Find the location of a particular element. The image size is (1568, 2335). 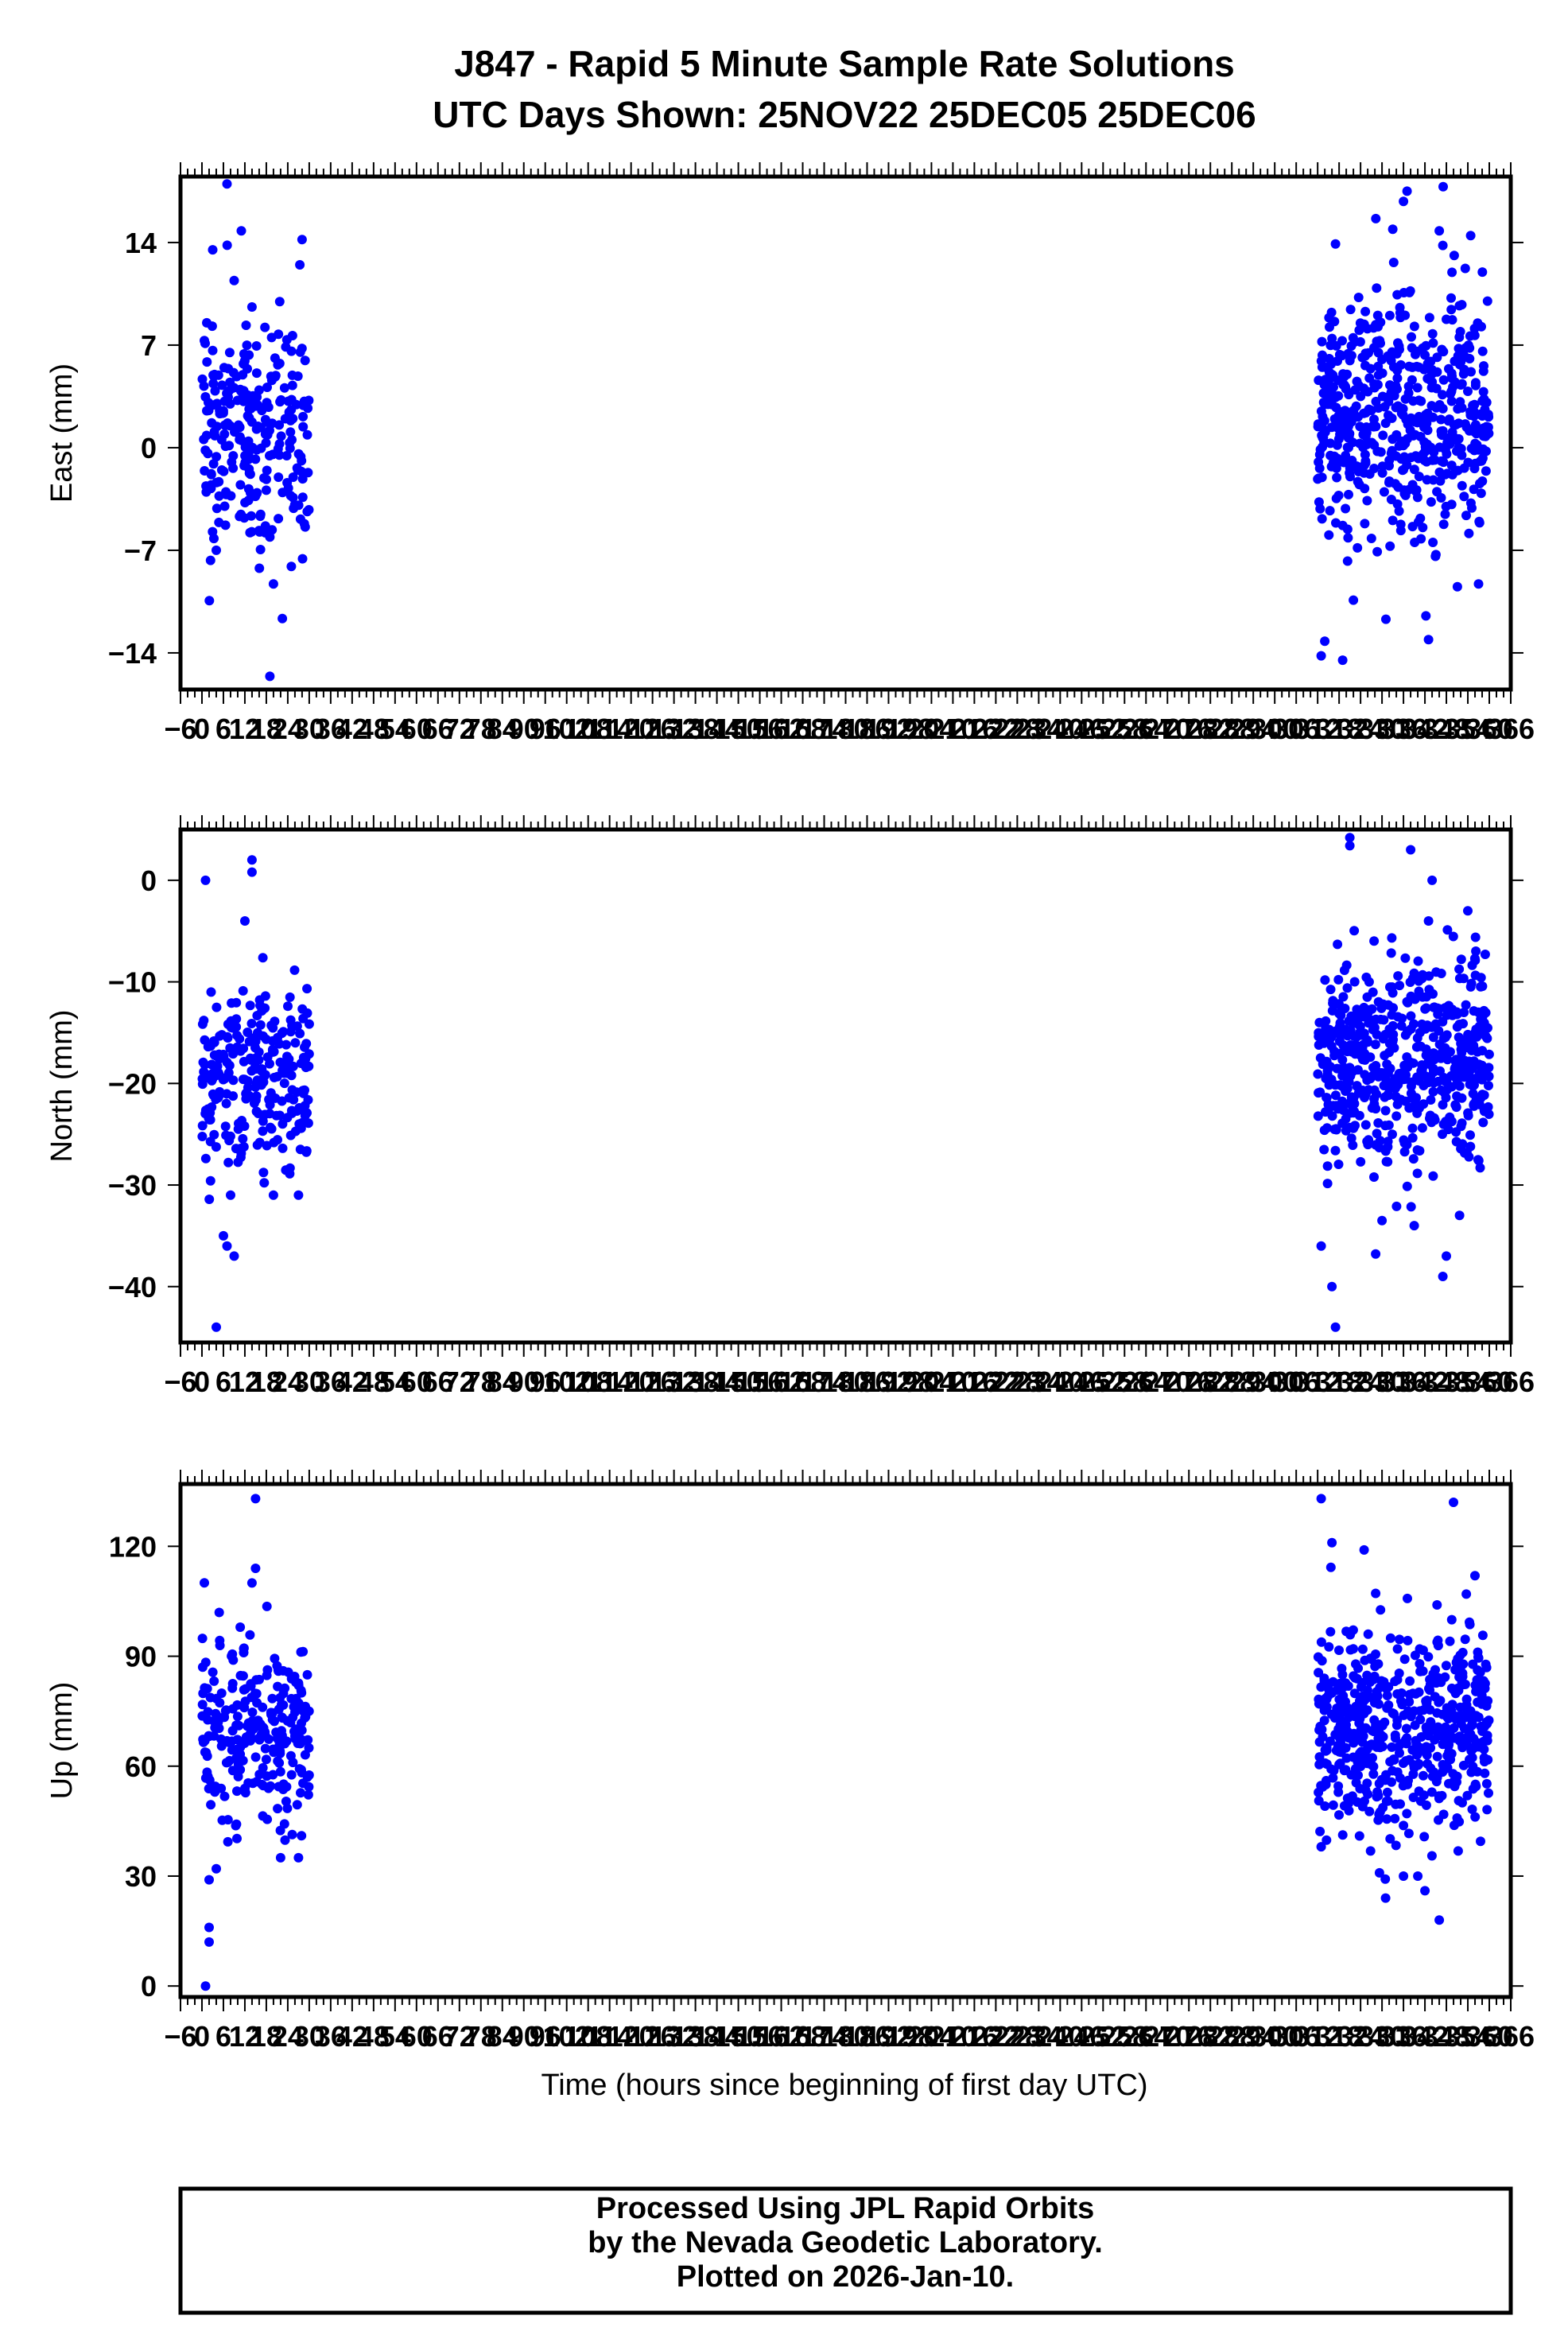

x-tick-label: −6 is located at coordinates (180, 1382).